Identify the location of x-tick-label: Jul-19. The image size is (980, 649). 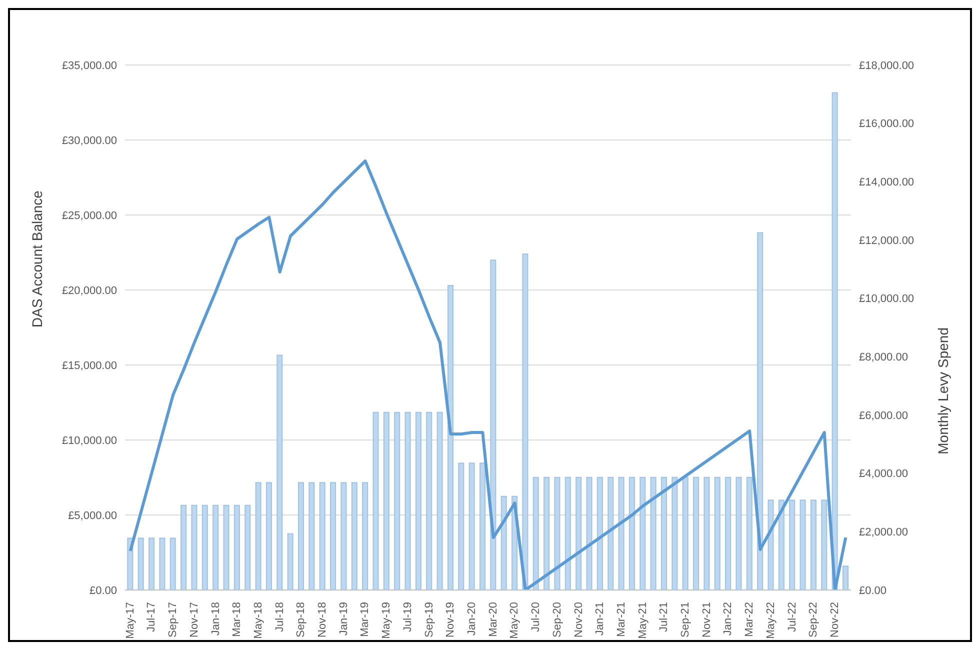
(408, 617).